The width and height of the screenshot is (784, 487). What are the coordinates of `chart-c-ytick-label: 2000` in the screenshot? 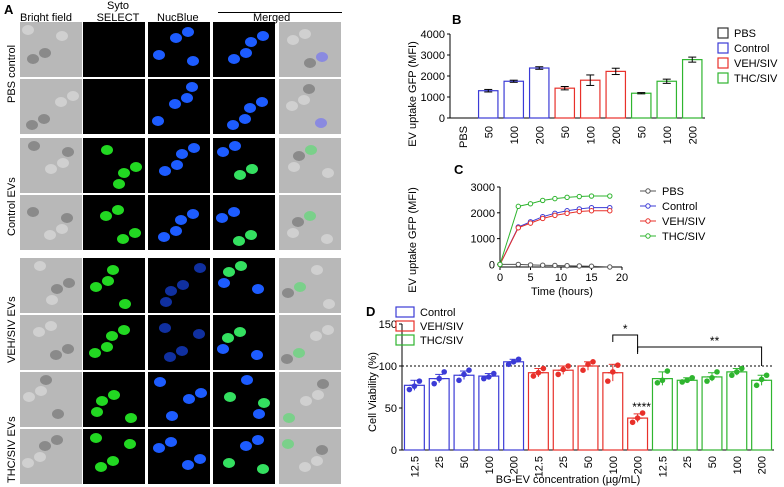 It's located at (483, 214).